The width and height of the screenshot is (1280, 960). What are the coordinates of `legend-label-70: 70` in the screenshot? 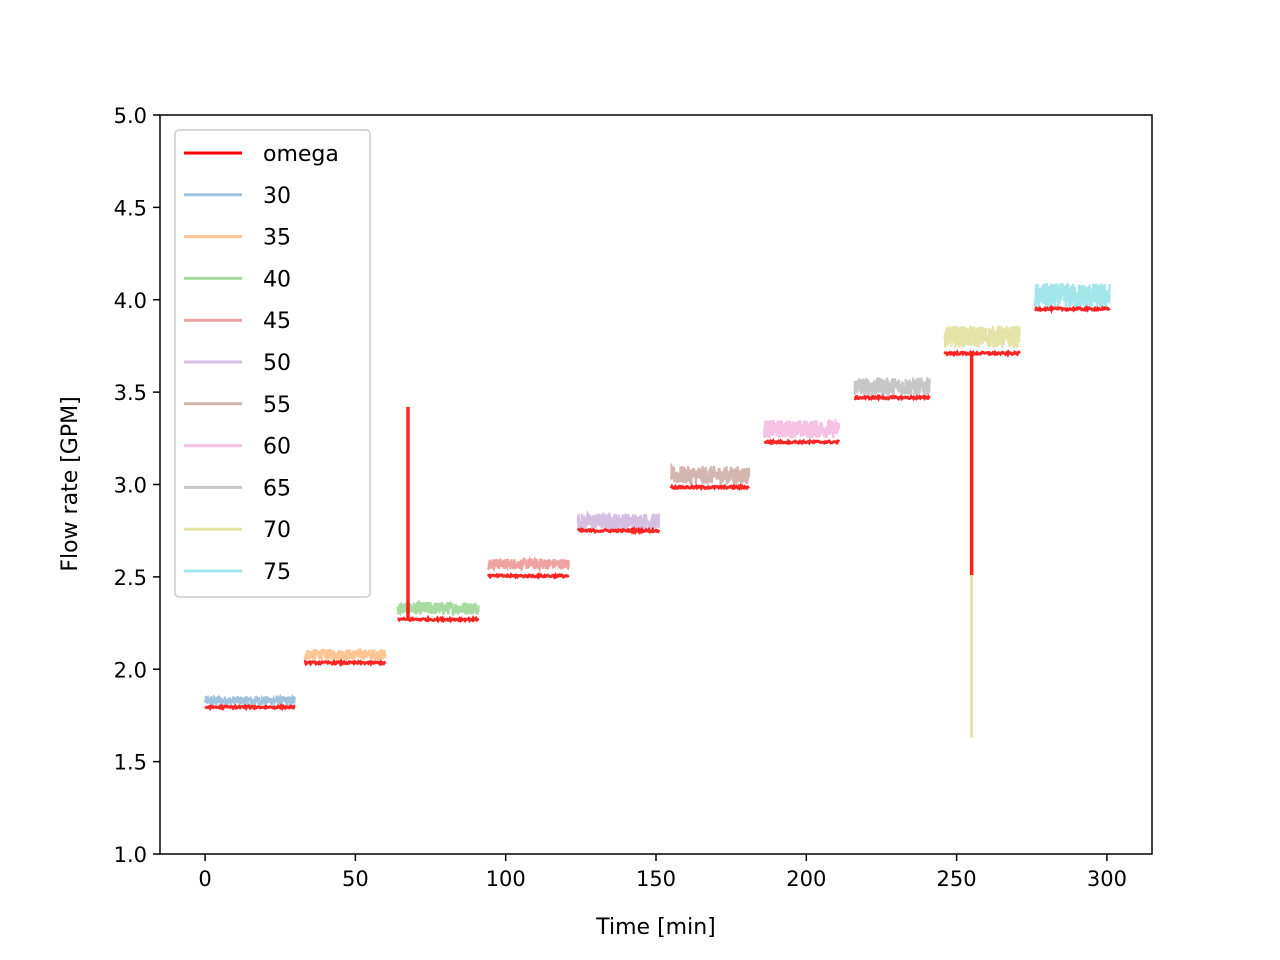 It's located at (277, 530).